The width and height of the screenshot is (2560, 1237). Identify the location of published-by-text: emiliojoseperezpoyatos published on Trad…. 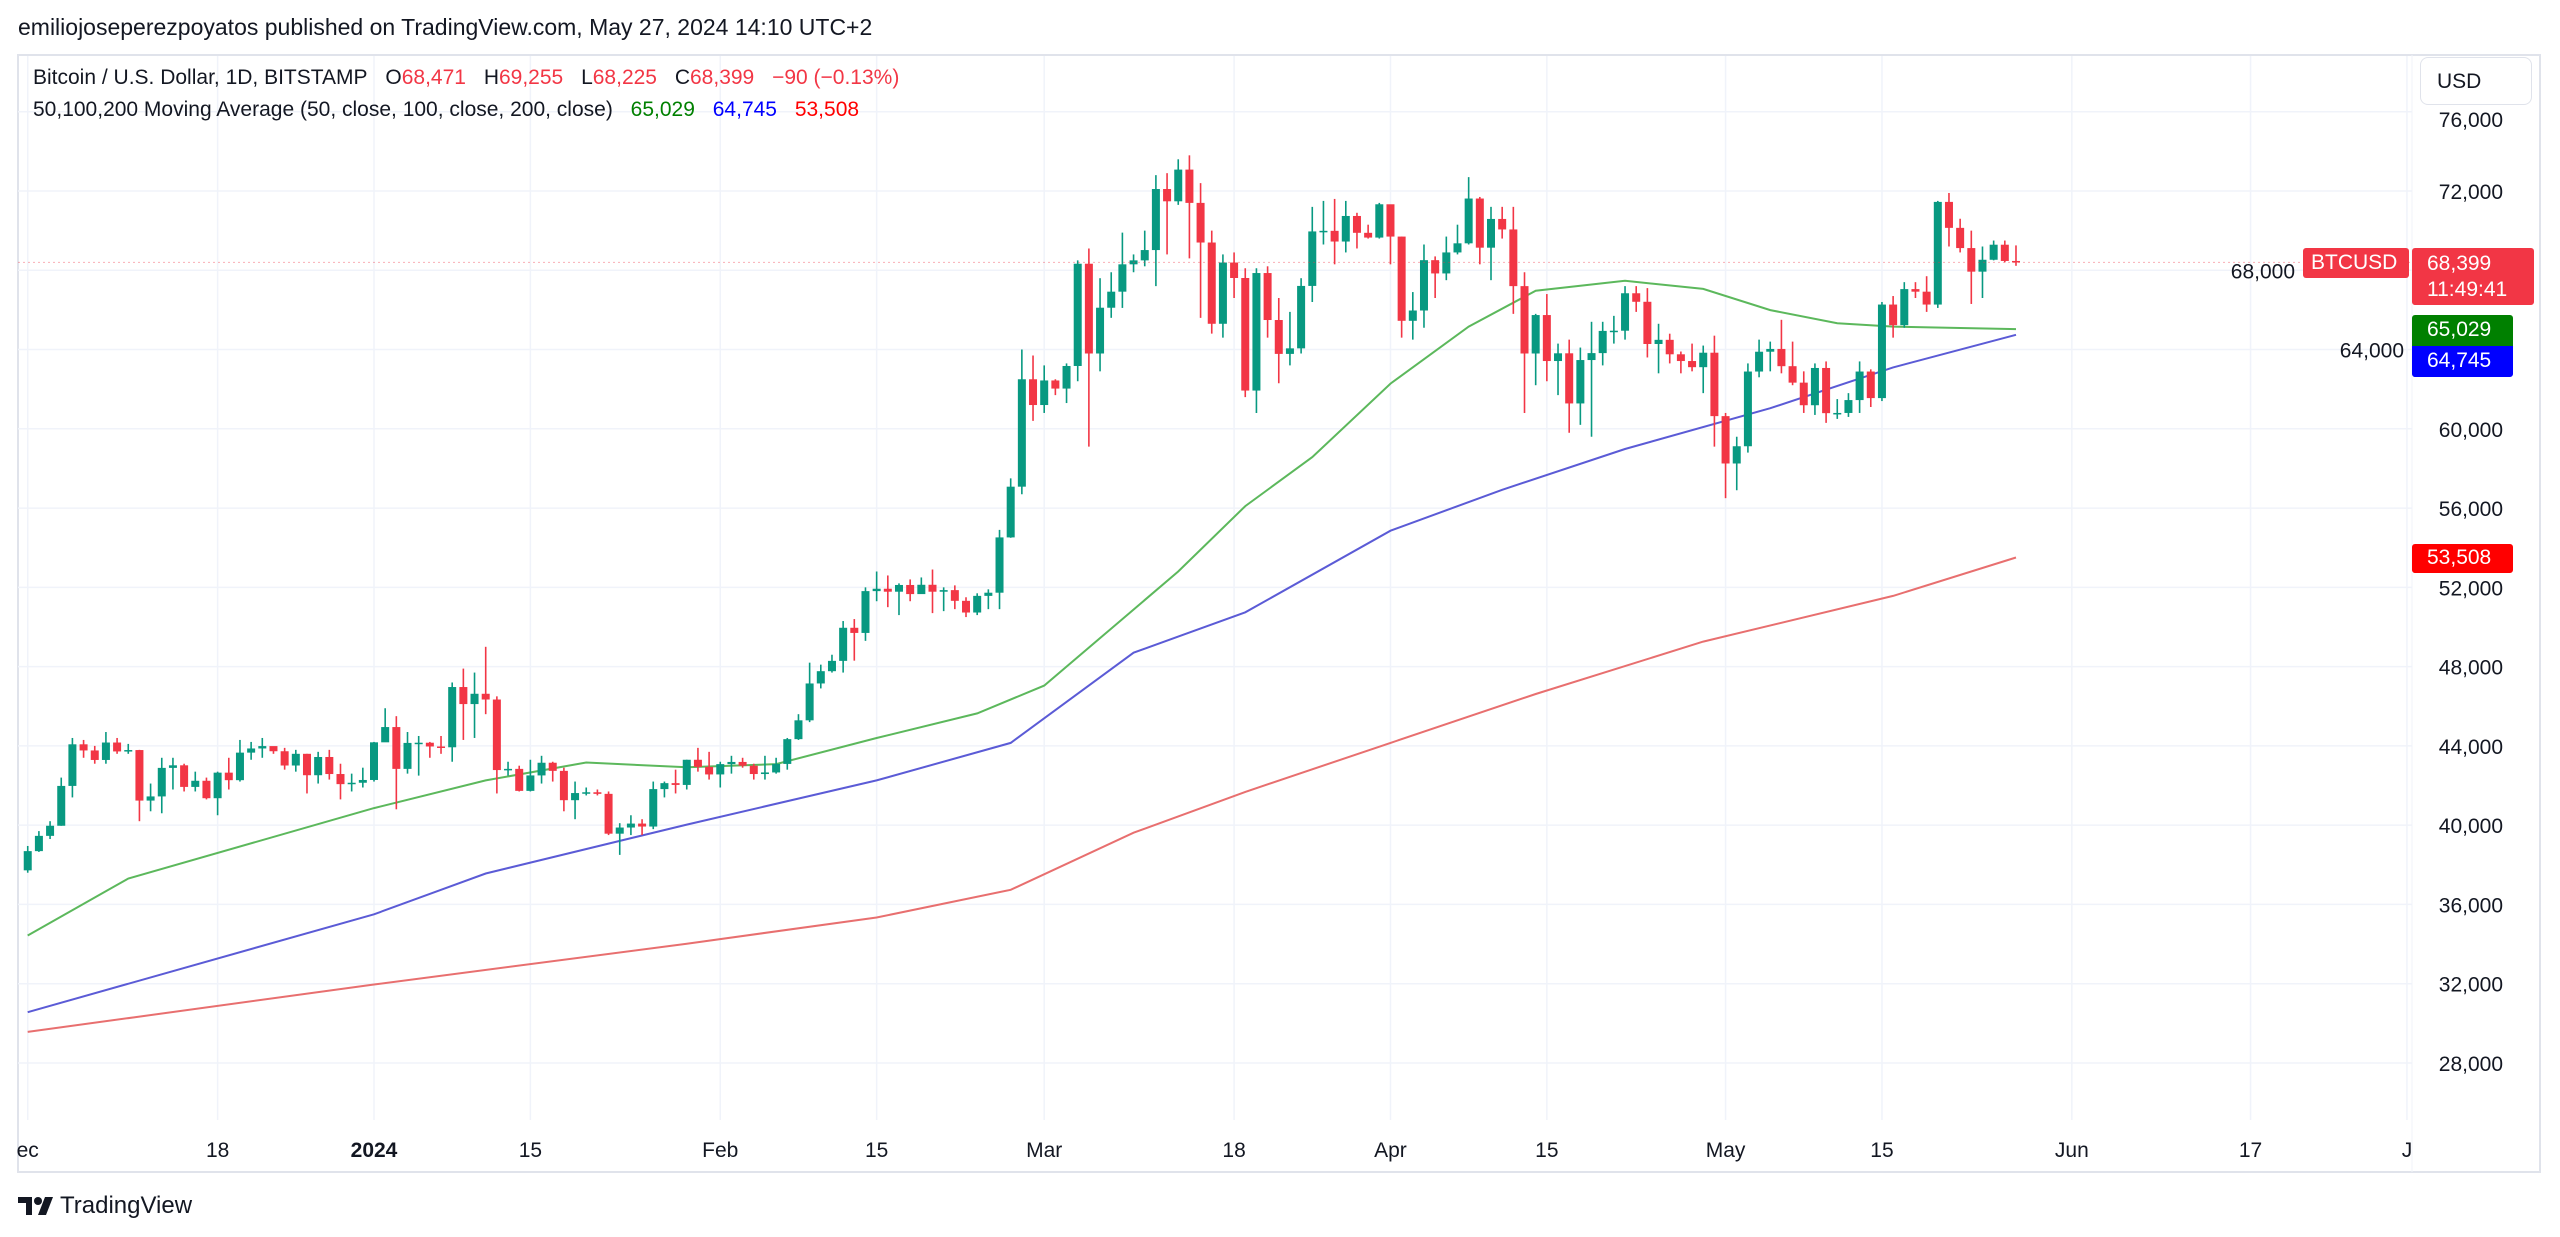
(445, 27).